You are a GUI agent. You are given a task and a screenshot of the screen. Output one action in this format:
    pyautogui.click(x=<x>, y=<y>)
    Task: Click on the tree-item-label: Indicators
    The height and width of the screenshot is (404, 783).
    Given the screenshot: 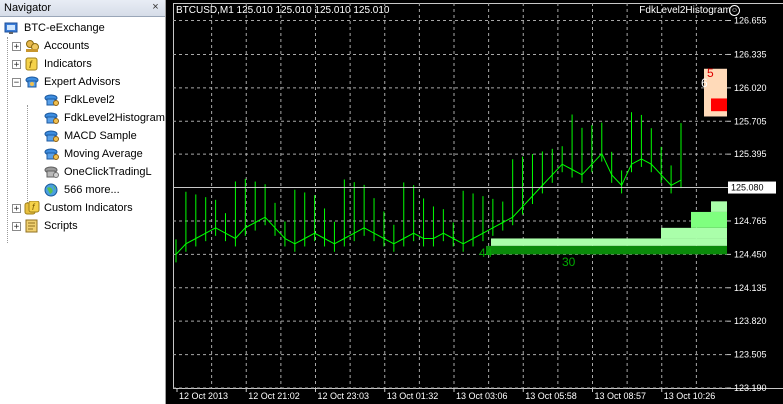 What is the action you would take?
    pyautogui.click(x=68, y=64)
    